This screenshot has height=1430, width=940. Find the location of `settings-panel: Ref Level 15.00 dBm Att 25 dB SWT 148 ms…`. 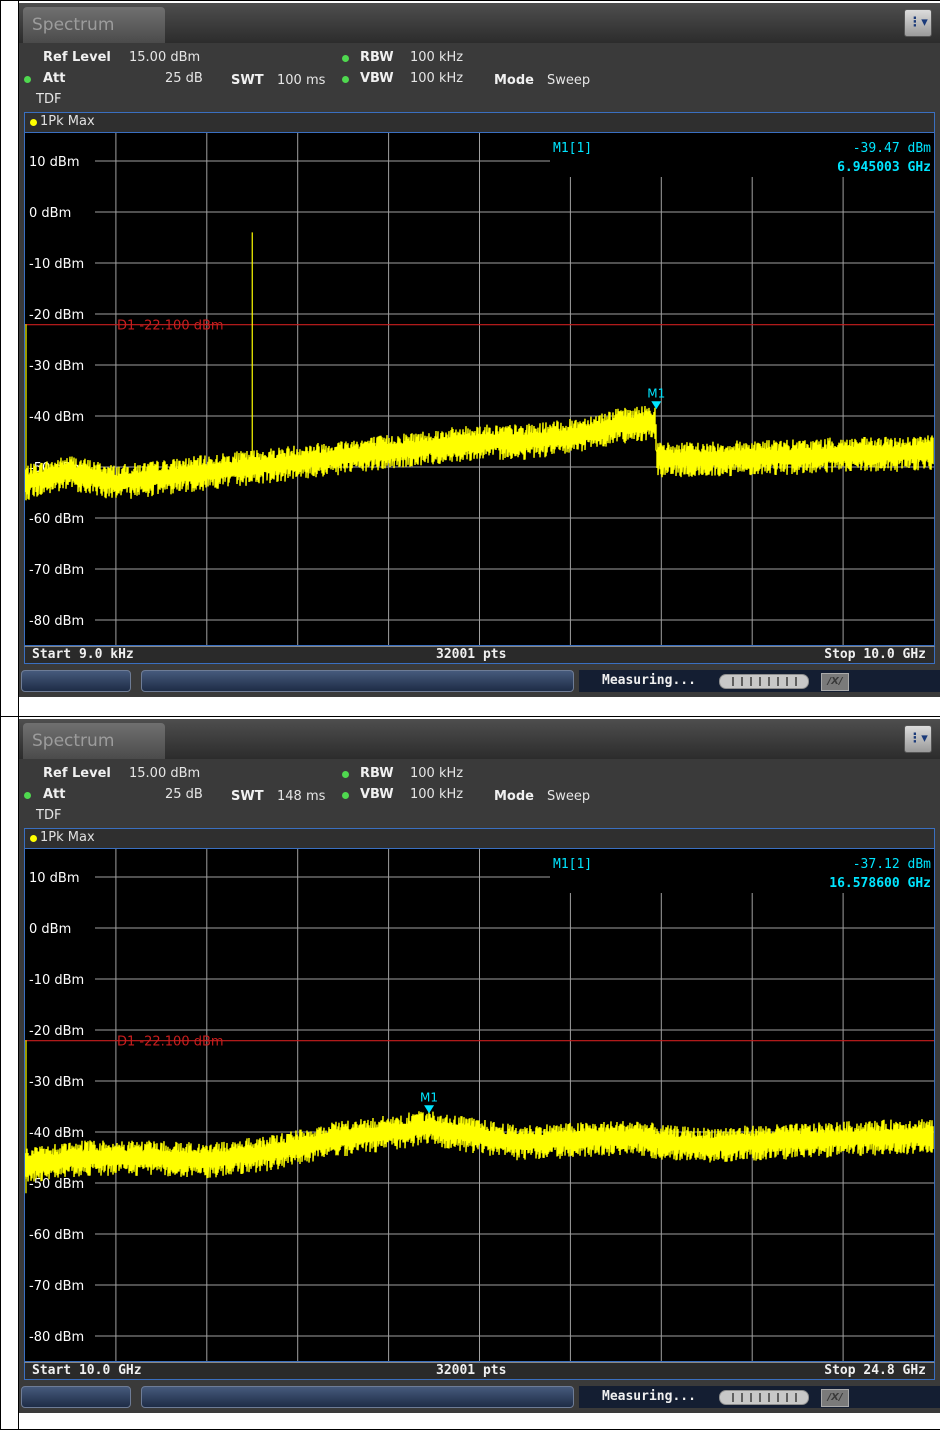

settings-panel: Ref Level 15.00 dBm Att 25 dB SWT 148 ms… is located at coordinates (479, 794).